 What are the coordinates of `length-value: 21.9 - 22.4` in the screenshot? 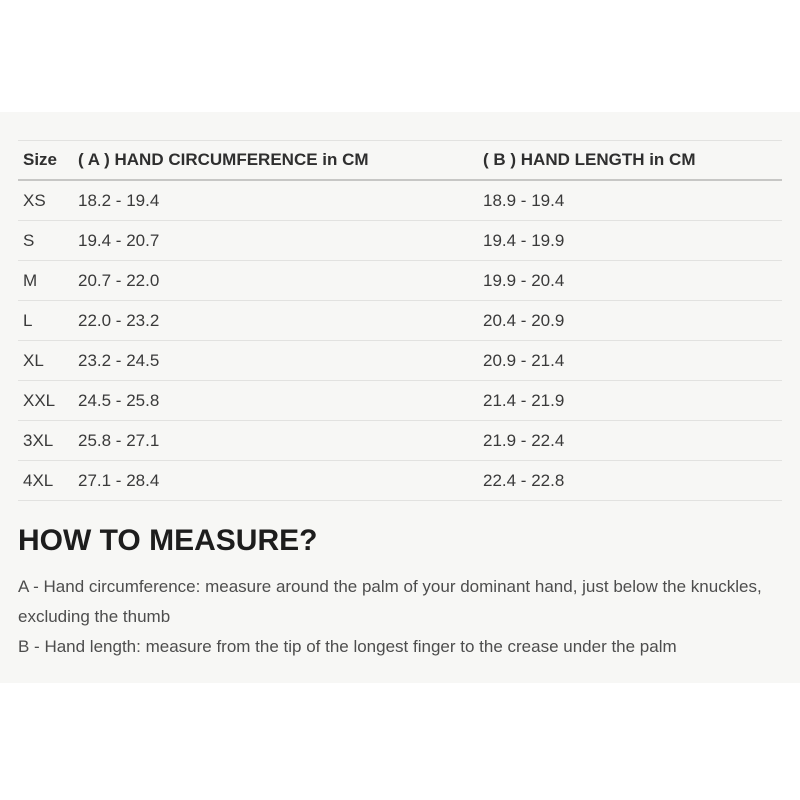 It's located at (524, 440).